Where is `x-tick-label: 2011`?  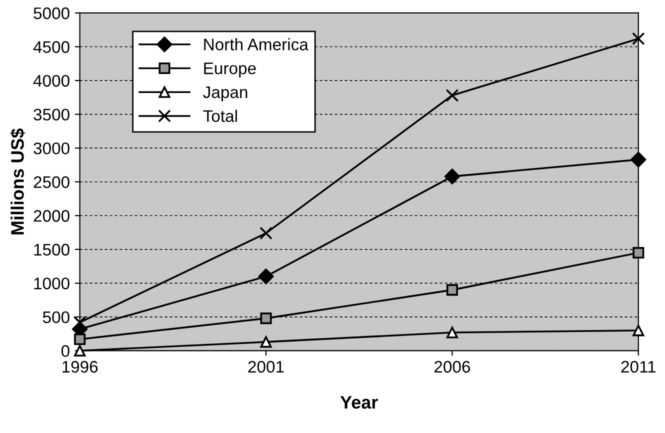
x-tick-label: 2011 is located at coordinates (638, 366).